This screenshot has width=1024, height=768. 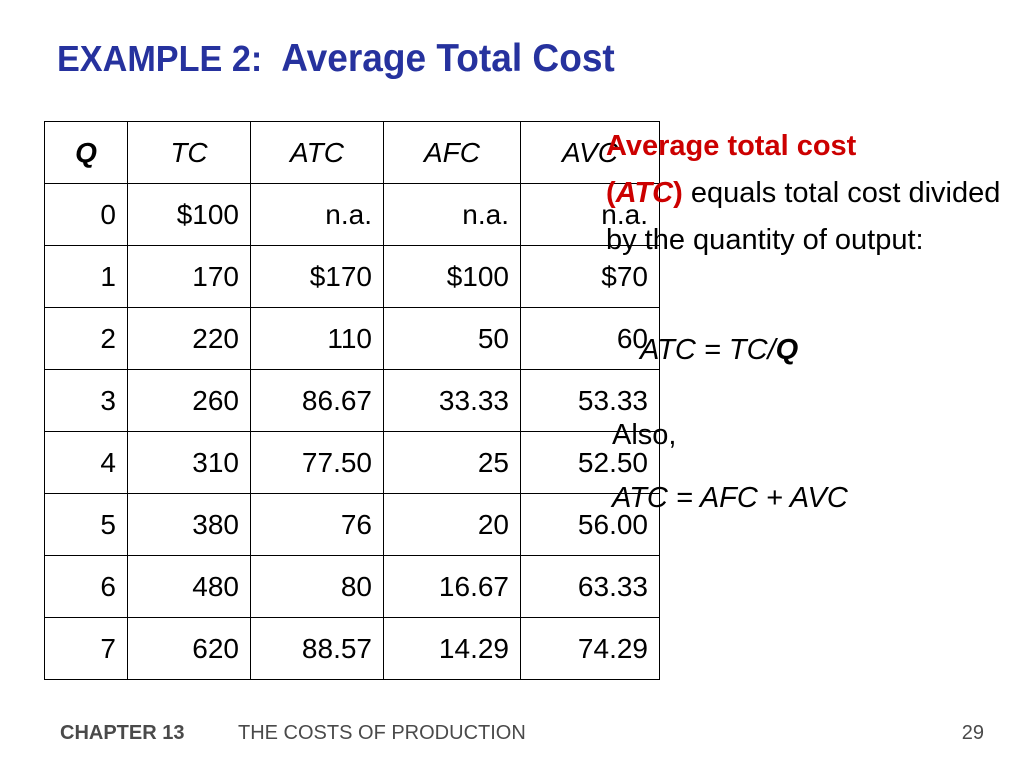 I want to click on cell-afc: n.a., so click(x=452, y=214).